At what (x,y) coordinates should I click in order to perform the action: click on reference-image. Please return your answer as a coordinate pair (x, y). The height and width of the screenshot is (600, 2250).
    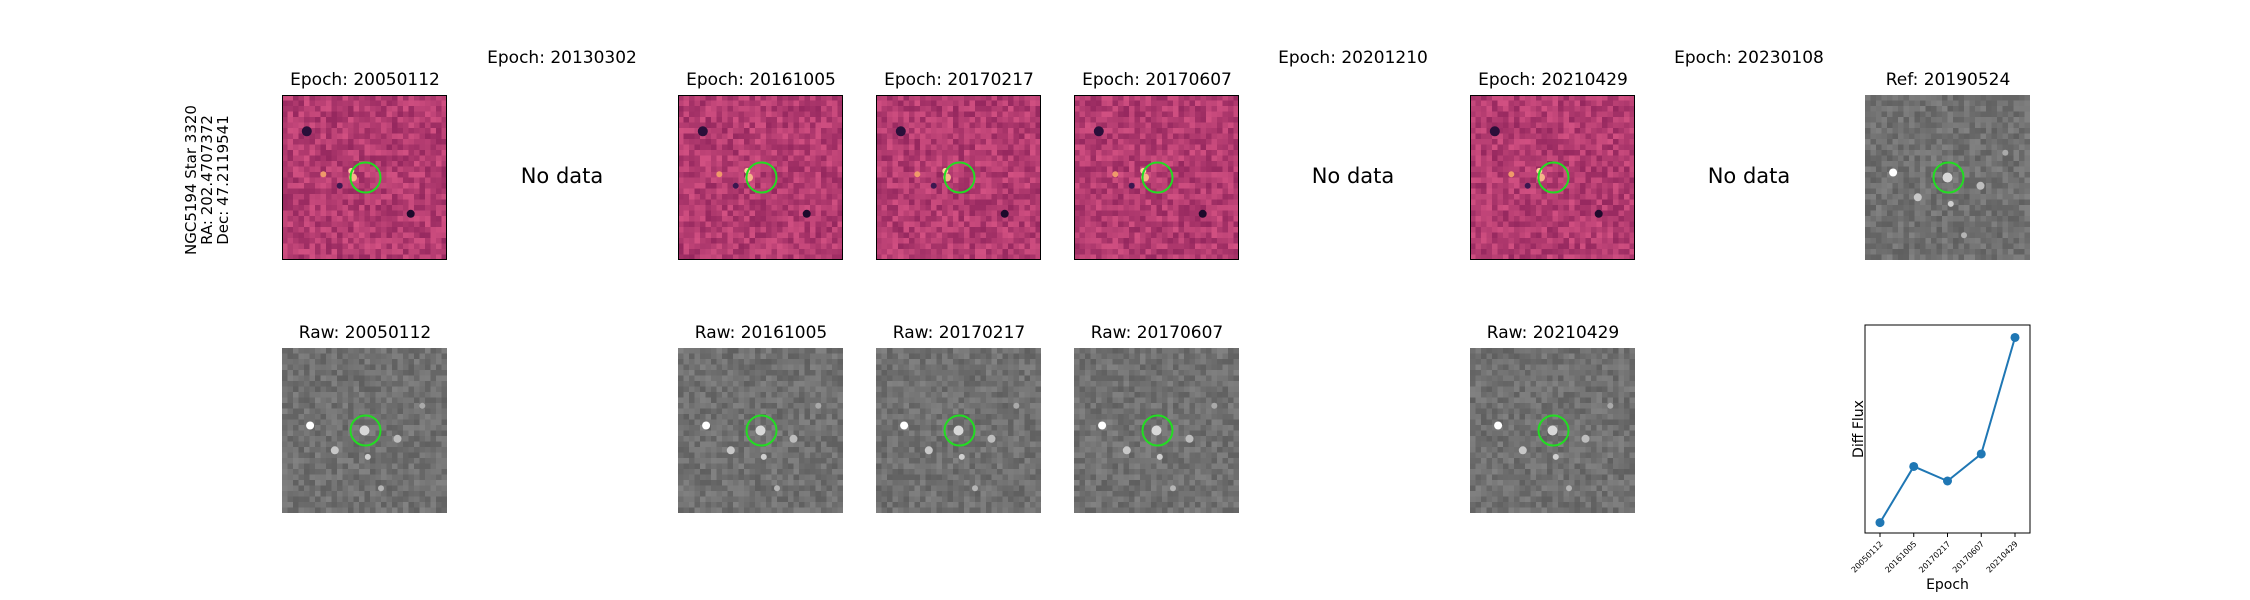
    Looking at the image, I should click on (1947, 177).